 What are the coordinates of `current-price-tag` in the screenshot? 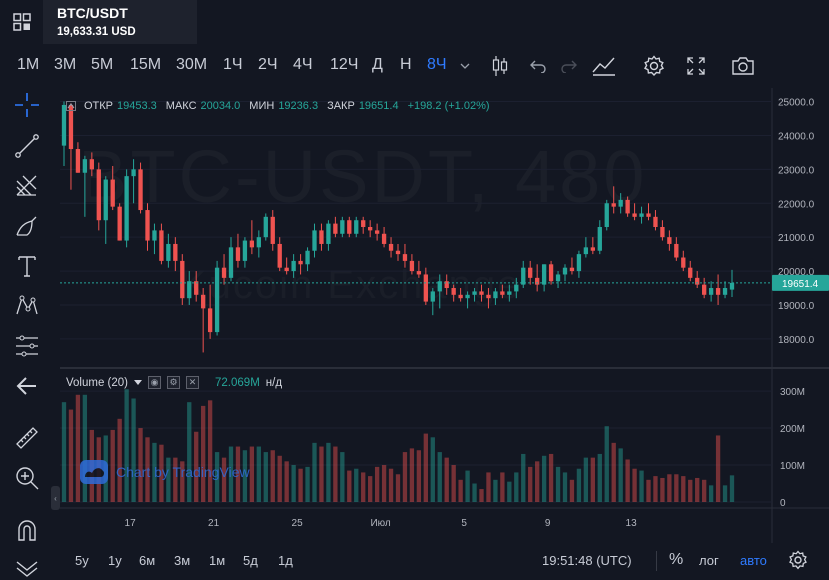 It's located at (800, 282).